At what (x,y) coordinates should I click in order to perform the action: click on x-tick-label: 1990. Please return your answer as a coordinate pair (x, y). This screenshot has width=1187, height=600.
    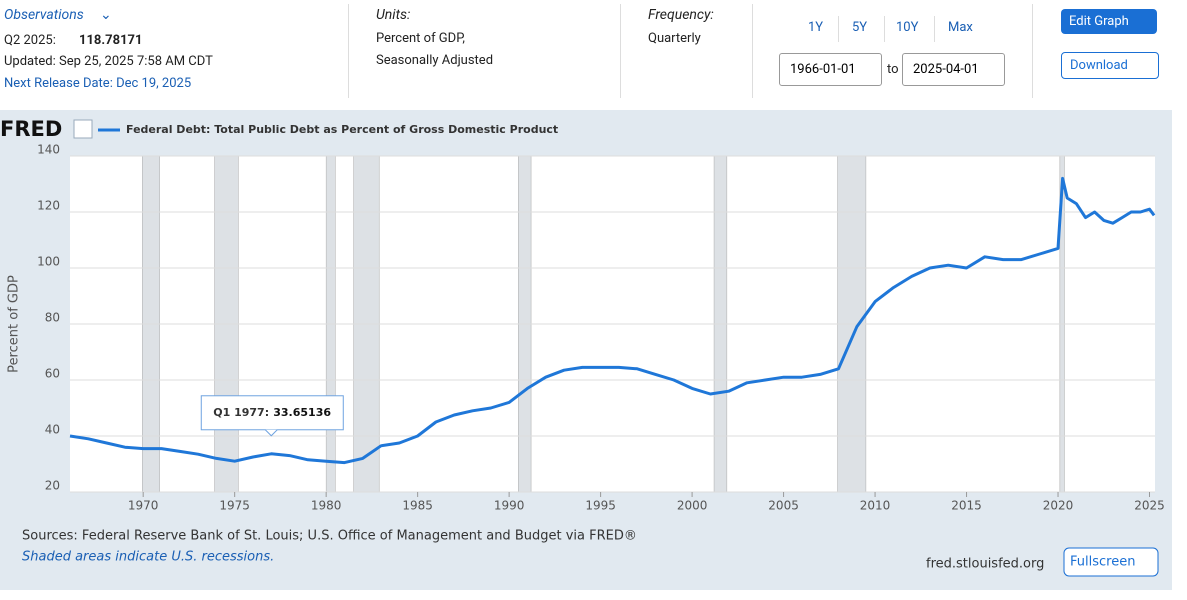
    Looking at the image, I should click on (509, 506).